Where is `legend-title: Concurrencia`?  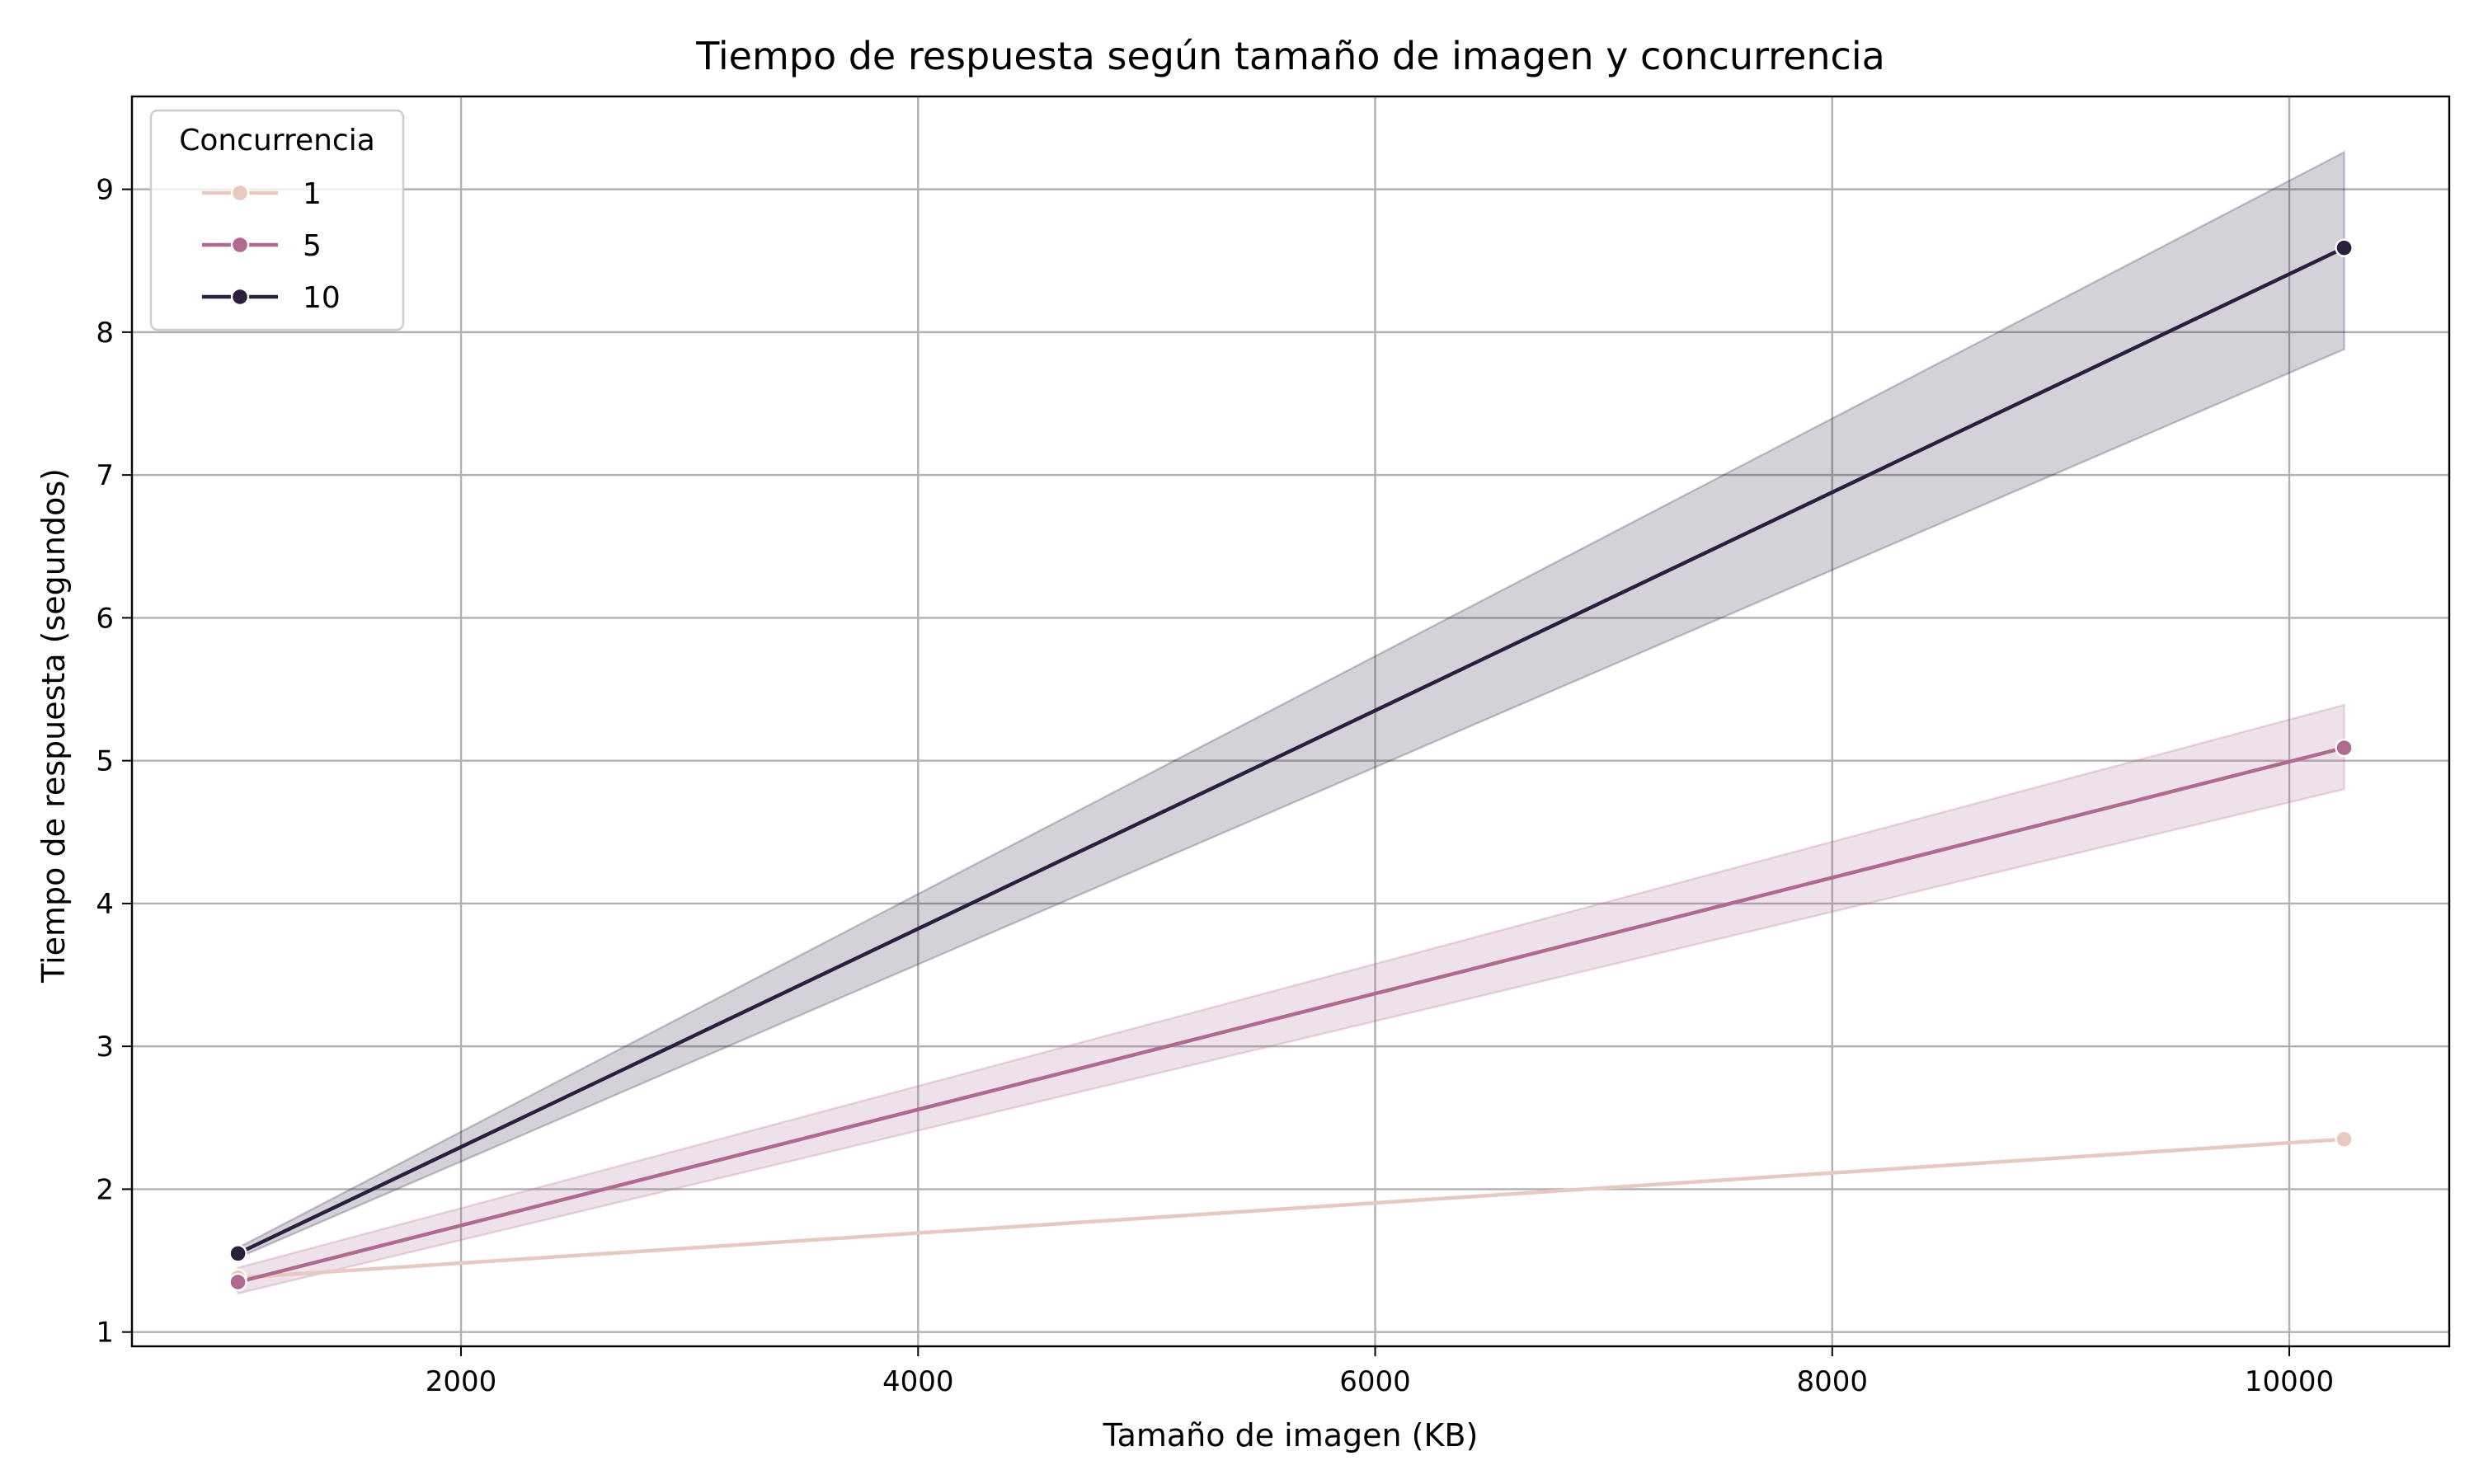 legend-title: Concurrencia is located at coordinates (277, 140).